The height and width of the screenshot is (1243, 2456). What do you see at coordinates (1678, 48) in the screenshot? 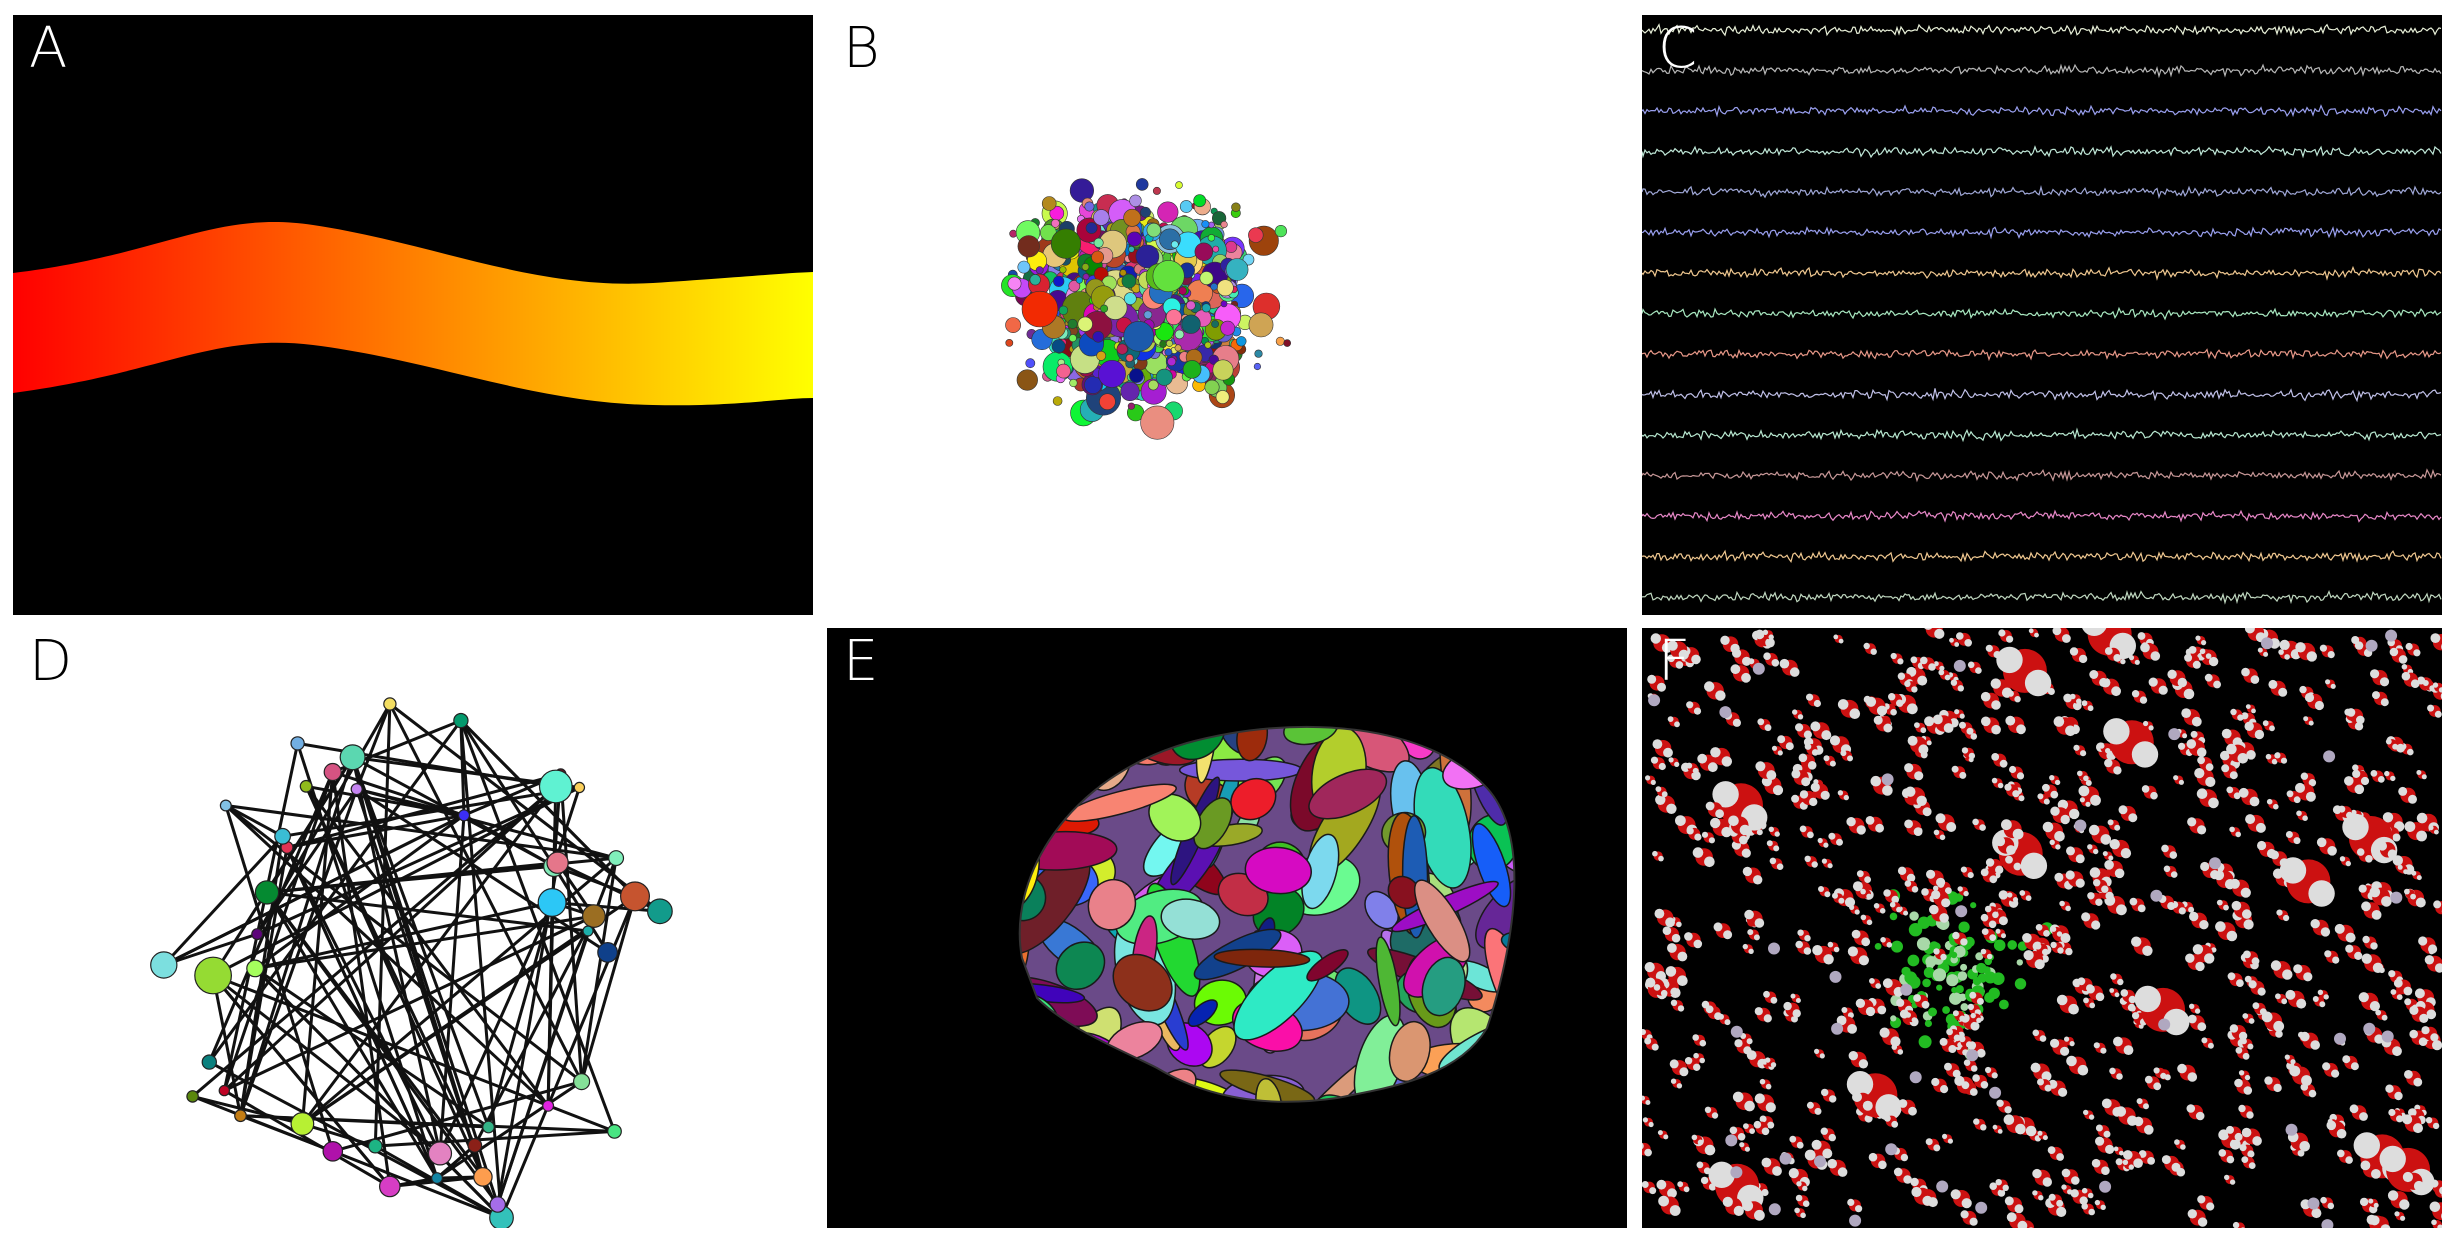
I see `panel-label: C` at bounding box center [1678, 48].